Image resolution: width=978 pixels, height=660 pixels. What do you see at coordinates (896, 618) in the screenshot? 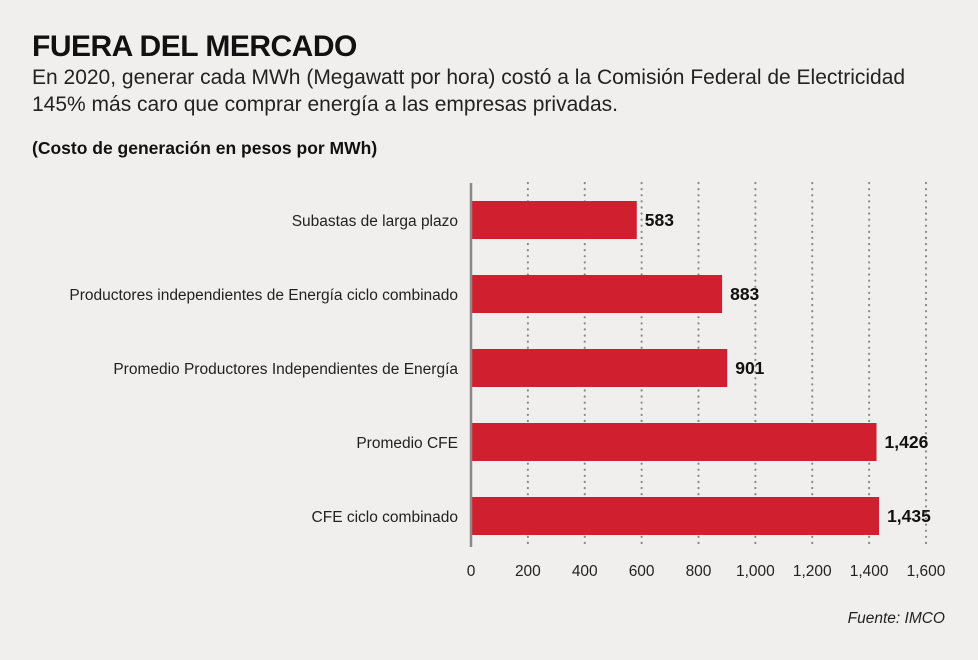
I see `source-note: Fuente: IMCO` at bounding box center [896, 618].